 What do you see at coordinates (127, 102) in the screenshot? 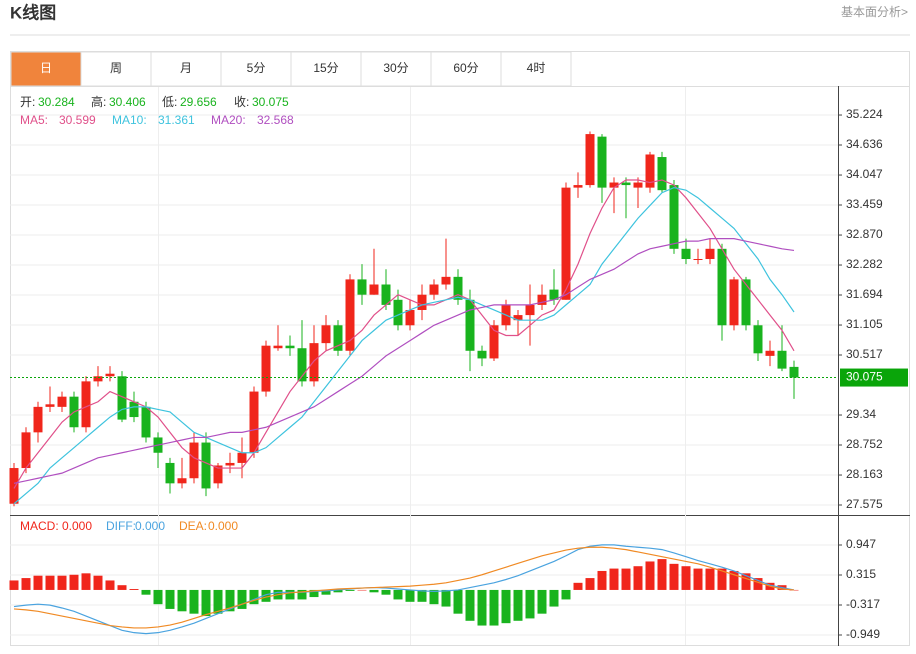
I see `ohlc-value: 30.406` at bounding box center [127, 102].